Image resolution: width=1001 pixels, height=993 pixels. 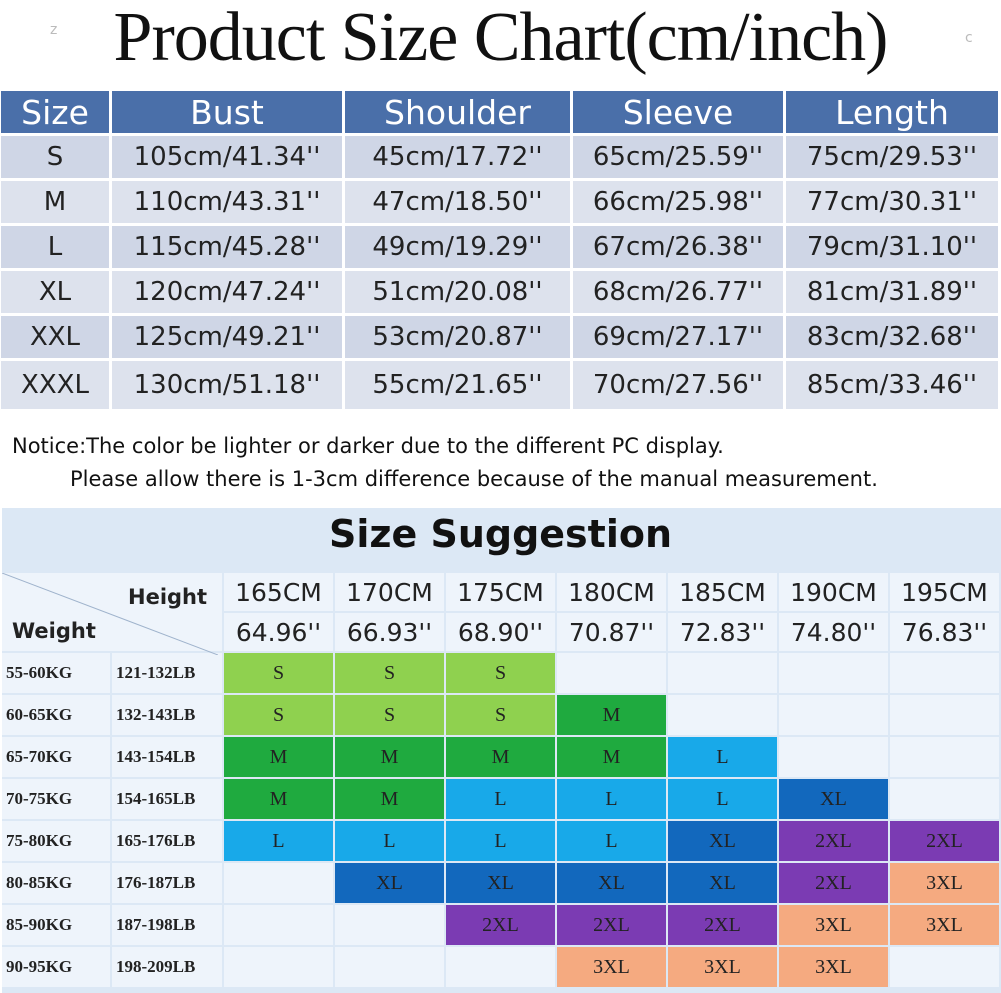 I want to click on diagonal-divider-icon, so click(x=110, y=614).